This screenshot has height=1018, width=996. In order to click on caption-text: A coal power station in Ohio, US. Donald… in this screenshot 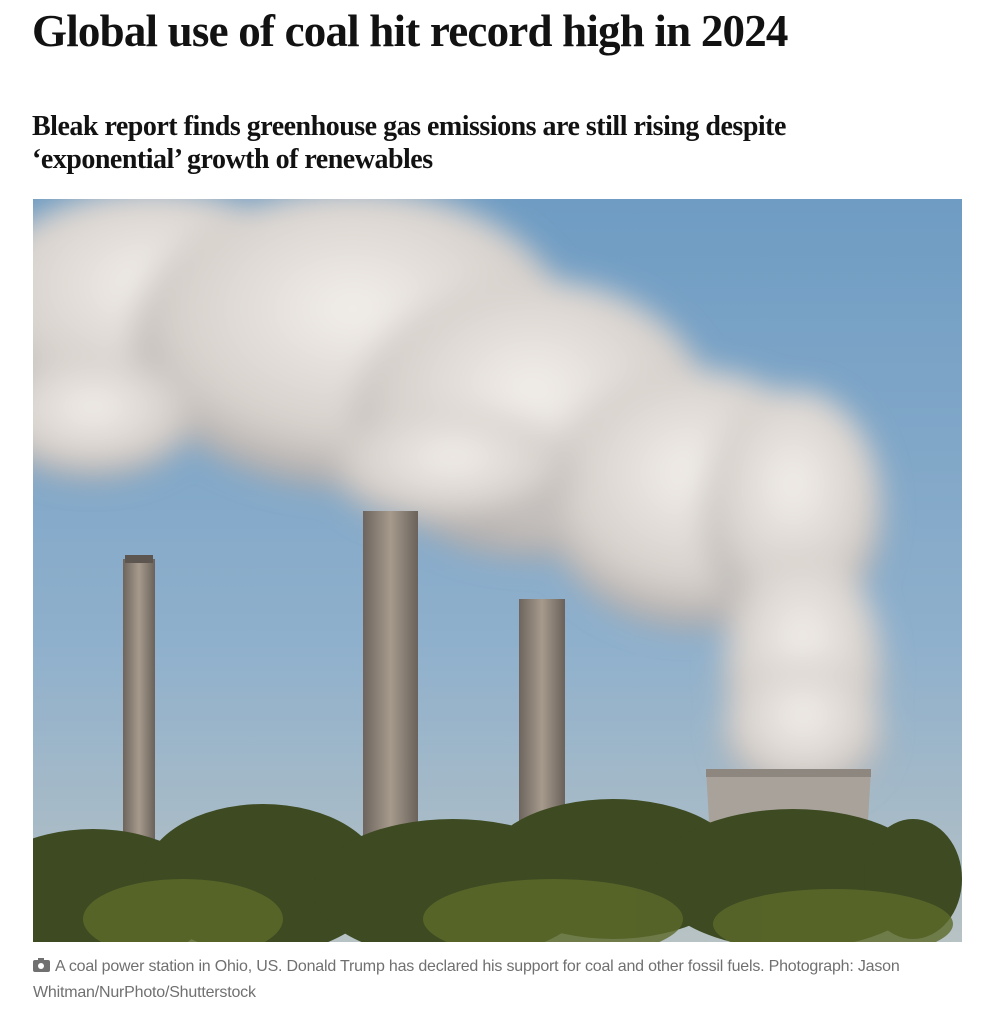, I will do `click(466, 979)`.